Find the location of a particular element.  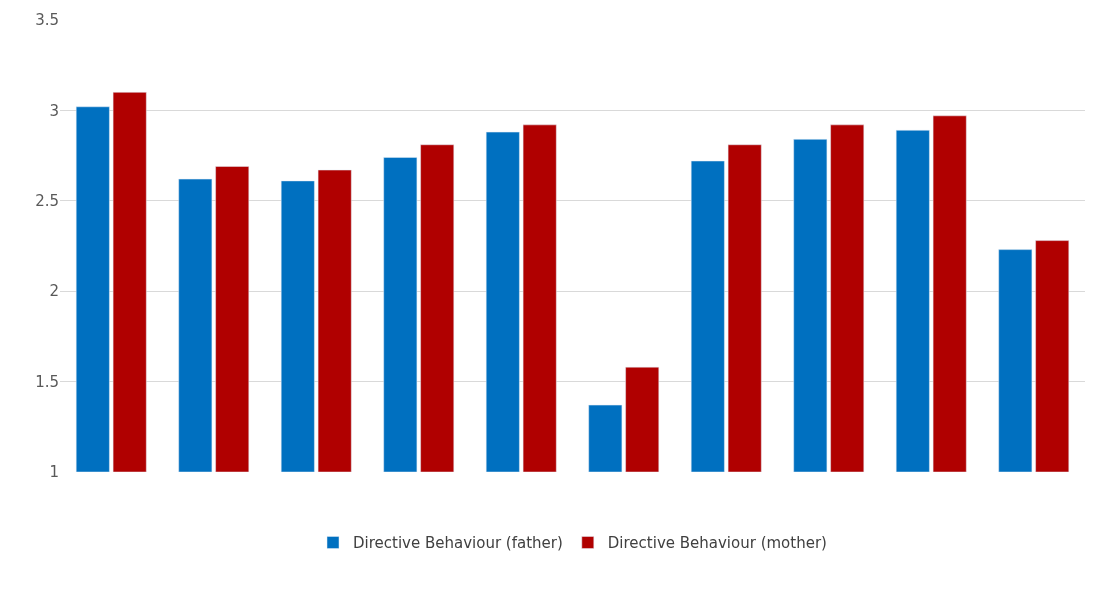

y-tick-label: 3.5 is located at coordinates (47, 20).